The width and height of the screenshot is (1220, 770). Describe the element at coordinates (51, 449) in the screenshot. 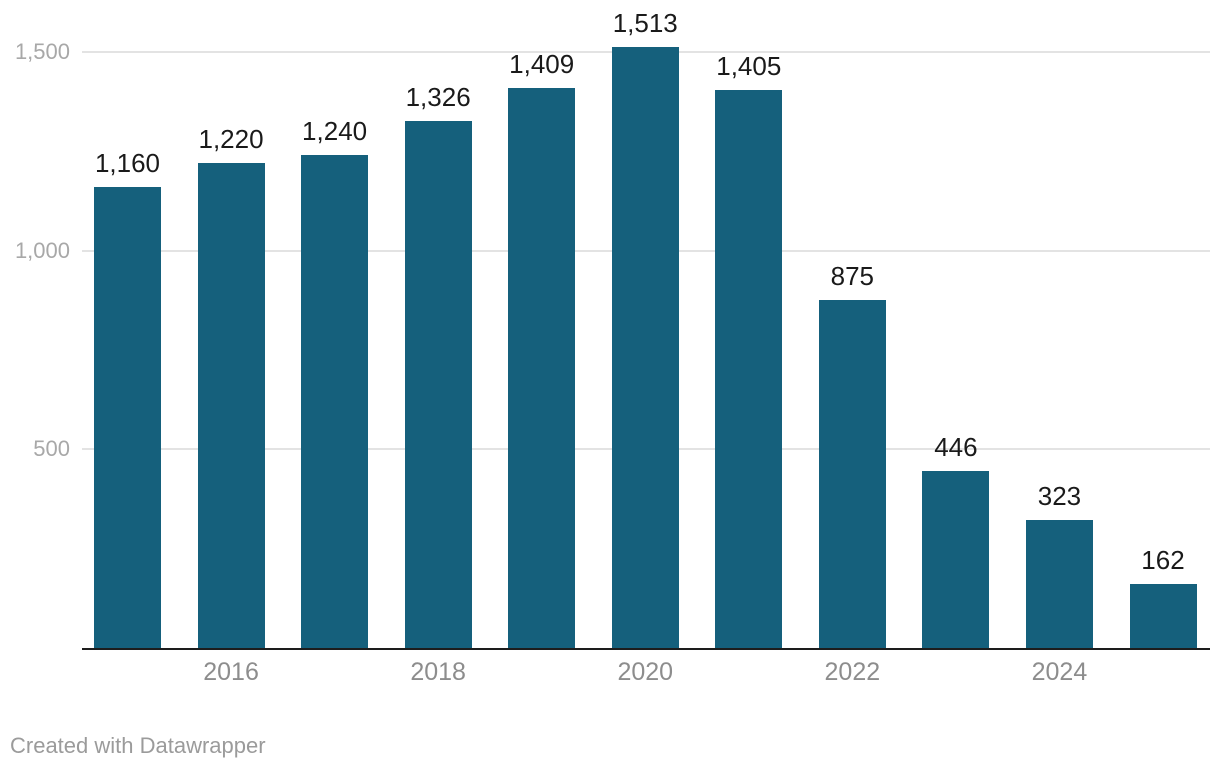

I see `y-axis-tick-label: 500` at that location.